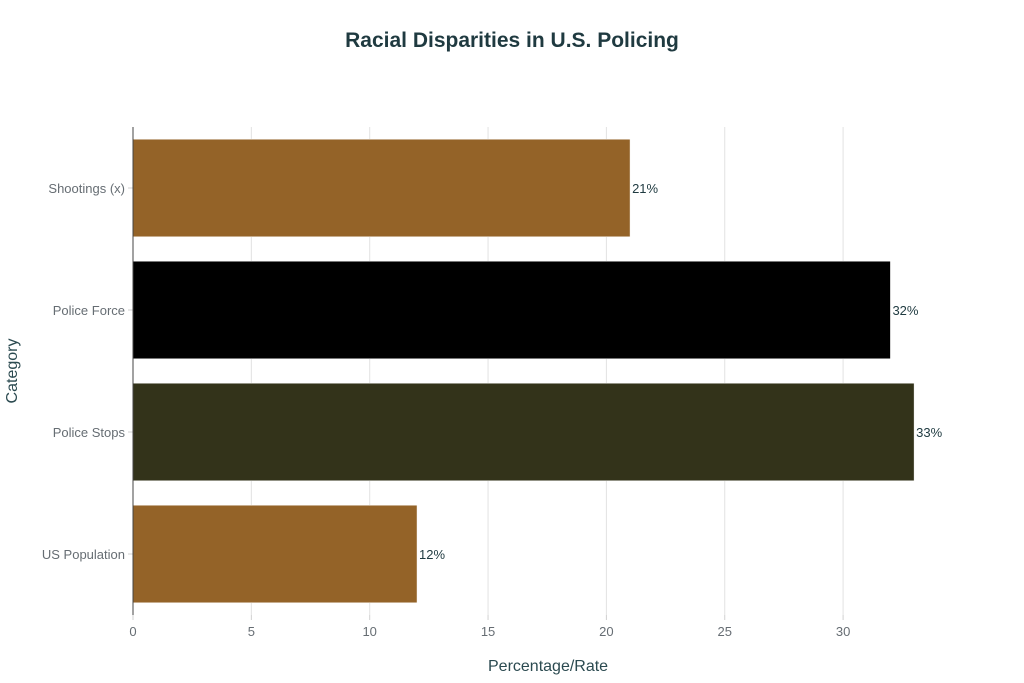  Describe the element at coordinates (843, 631) in the screenshot. I see `x-tick-label: 30` at that location.